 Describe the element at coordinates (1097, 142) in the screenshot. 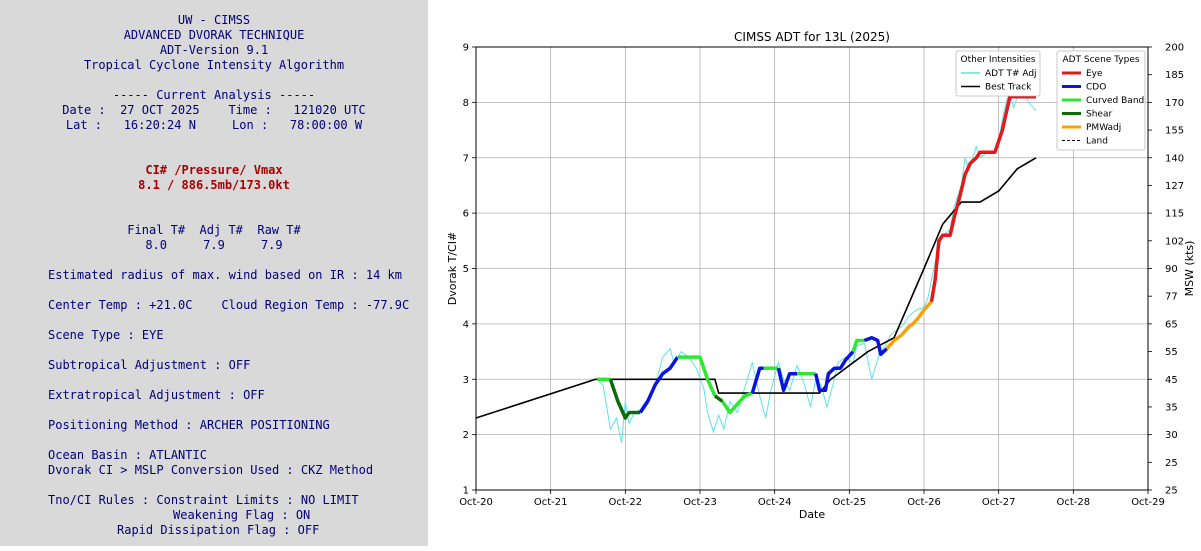

I see `scene-legend-label: Land` at that location.